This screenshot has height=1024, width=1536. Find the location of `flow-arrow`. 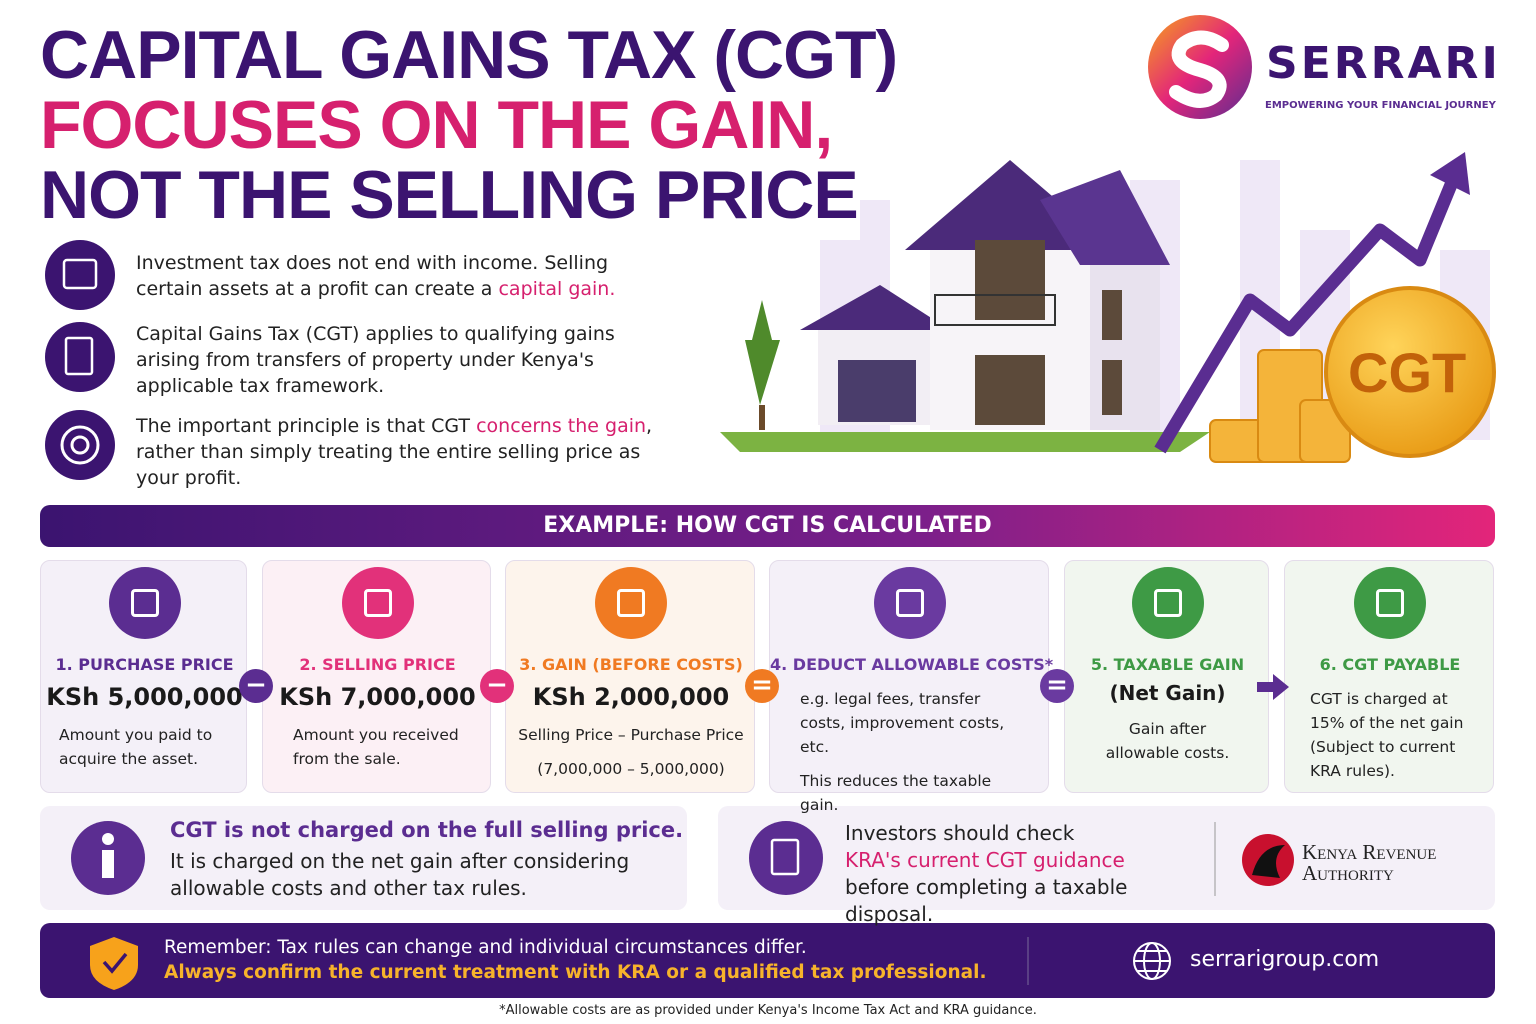

flow-arrow is located at coordinates (1273, 687).